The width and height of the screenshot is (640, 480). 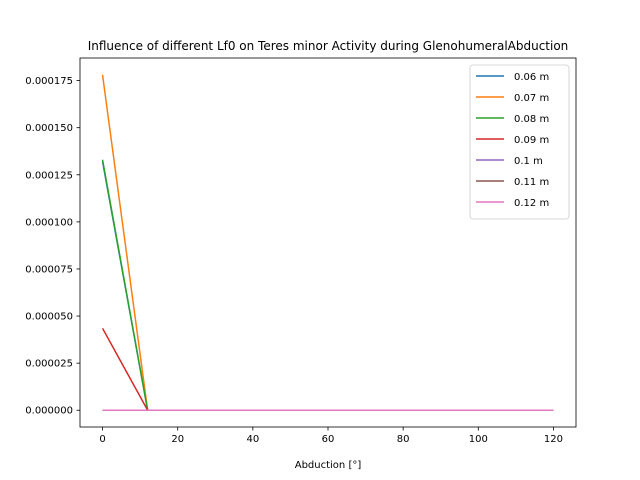 I want to click on x-tick-label: 40, so click(x=252, y=439).